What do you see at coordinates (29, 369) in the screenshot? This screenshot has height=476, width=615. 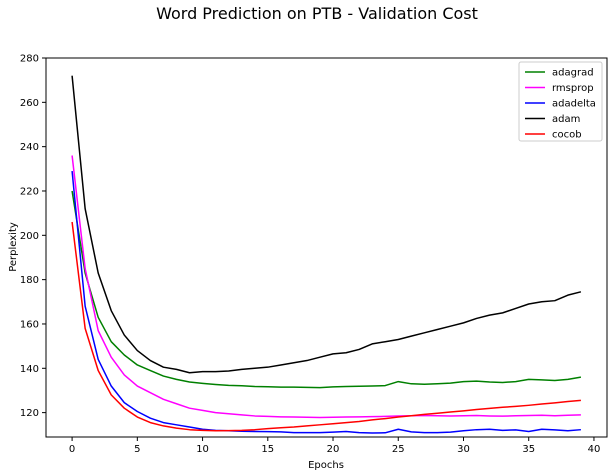 I see `y-tick-label: 140` at bounding box center [29, 369].